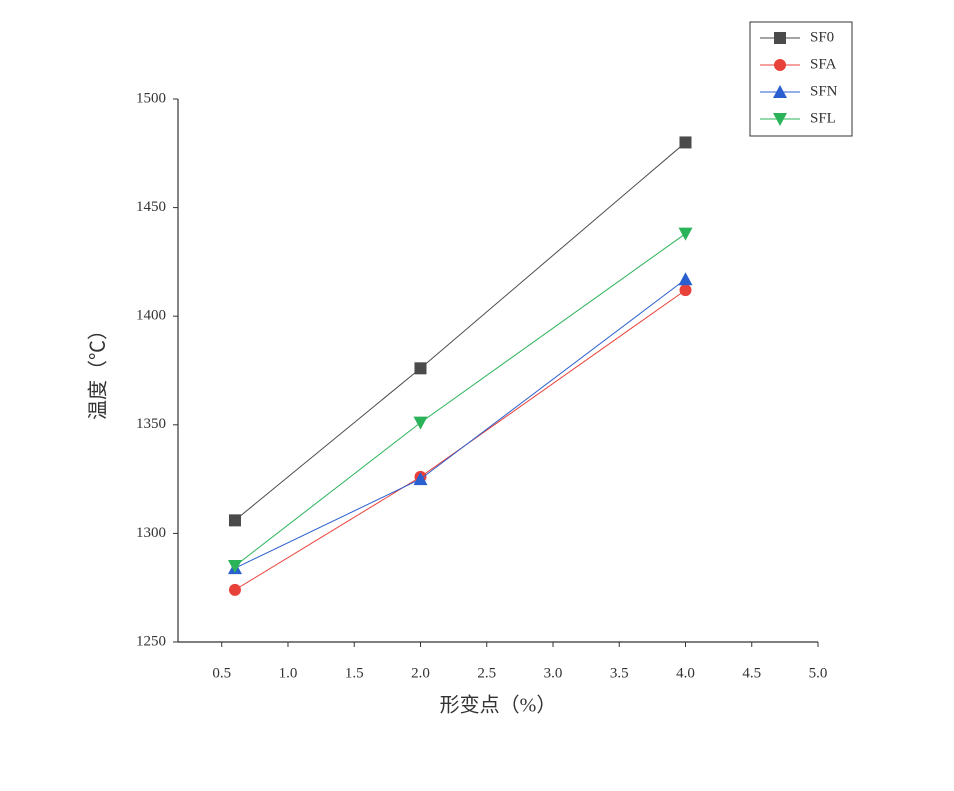  What do you see at coordinates (685, 673) in the screenshot?
I see `x-tick-label: 4.0` at bounding box center [685, 673].